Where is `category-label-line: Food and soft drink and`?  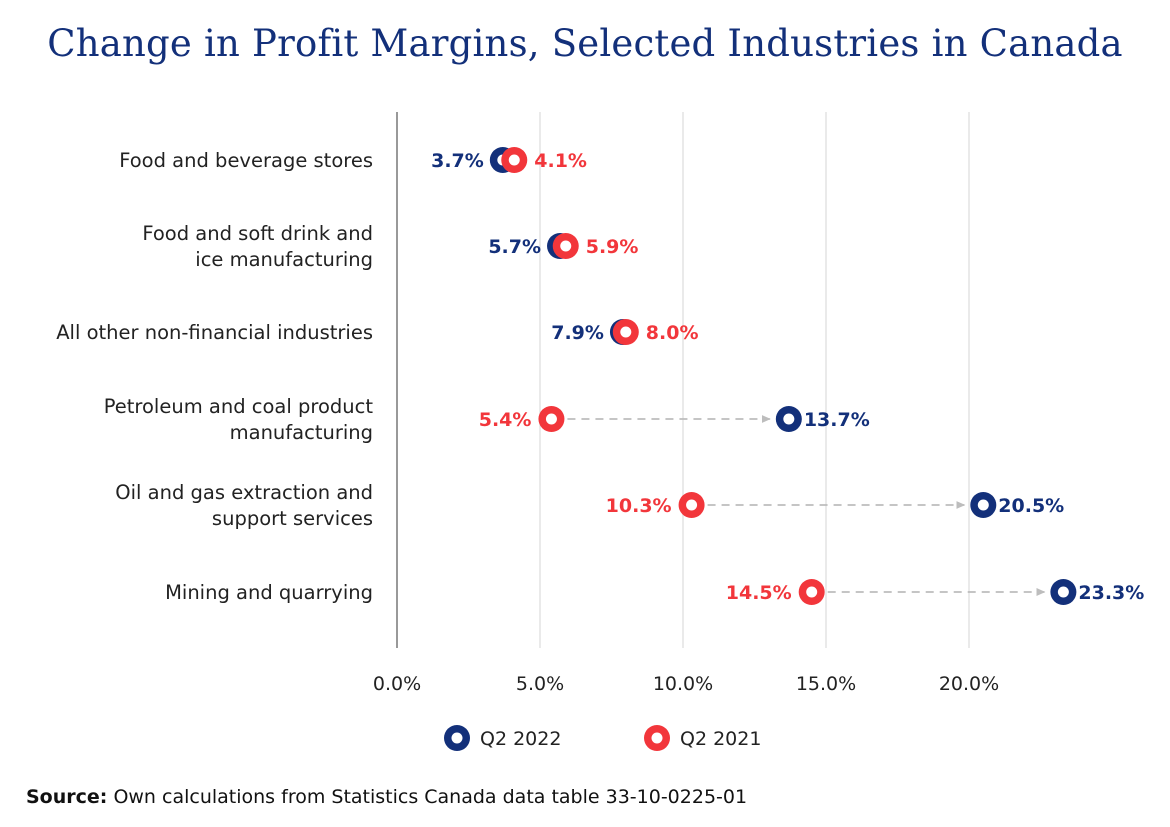
category-label-line: Food and soft drink and is located at coordinates (257, 233).